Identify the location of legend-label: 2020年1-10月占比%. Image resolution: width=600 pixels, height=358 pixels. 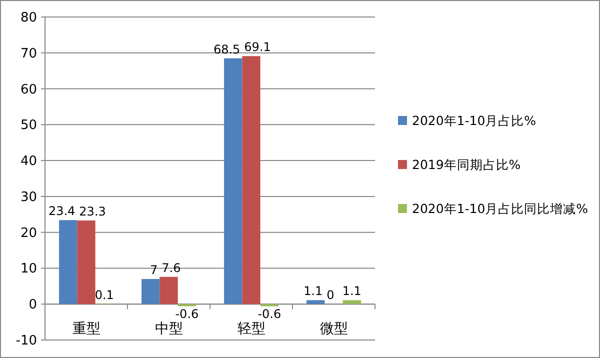
(474, 120).